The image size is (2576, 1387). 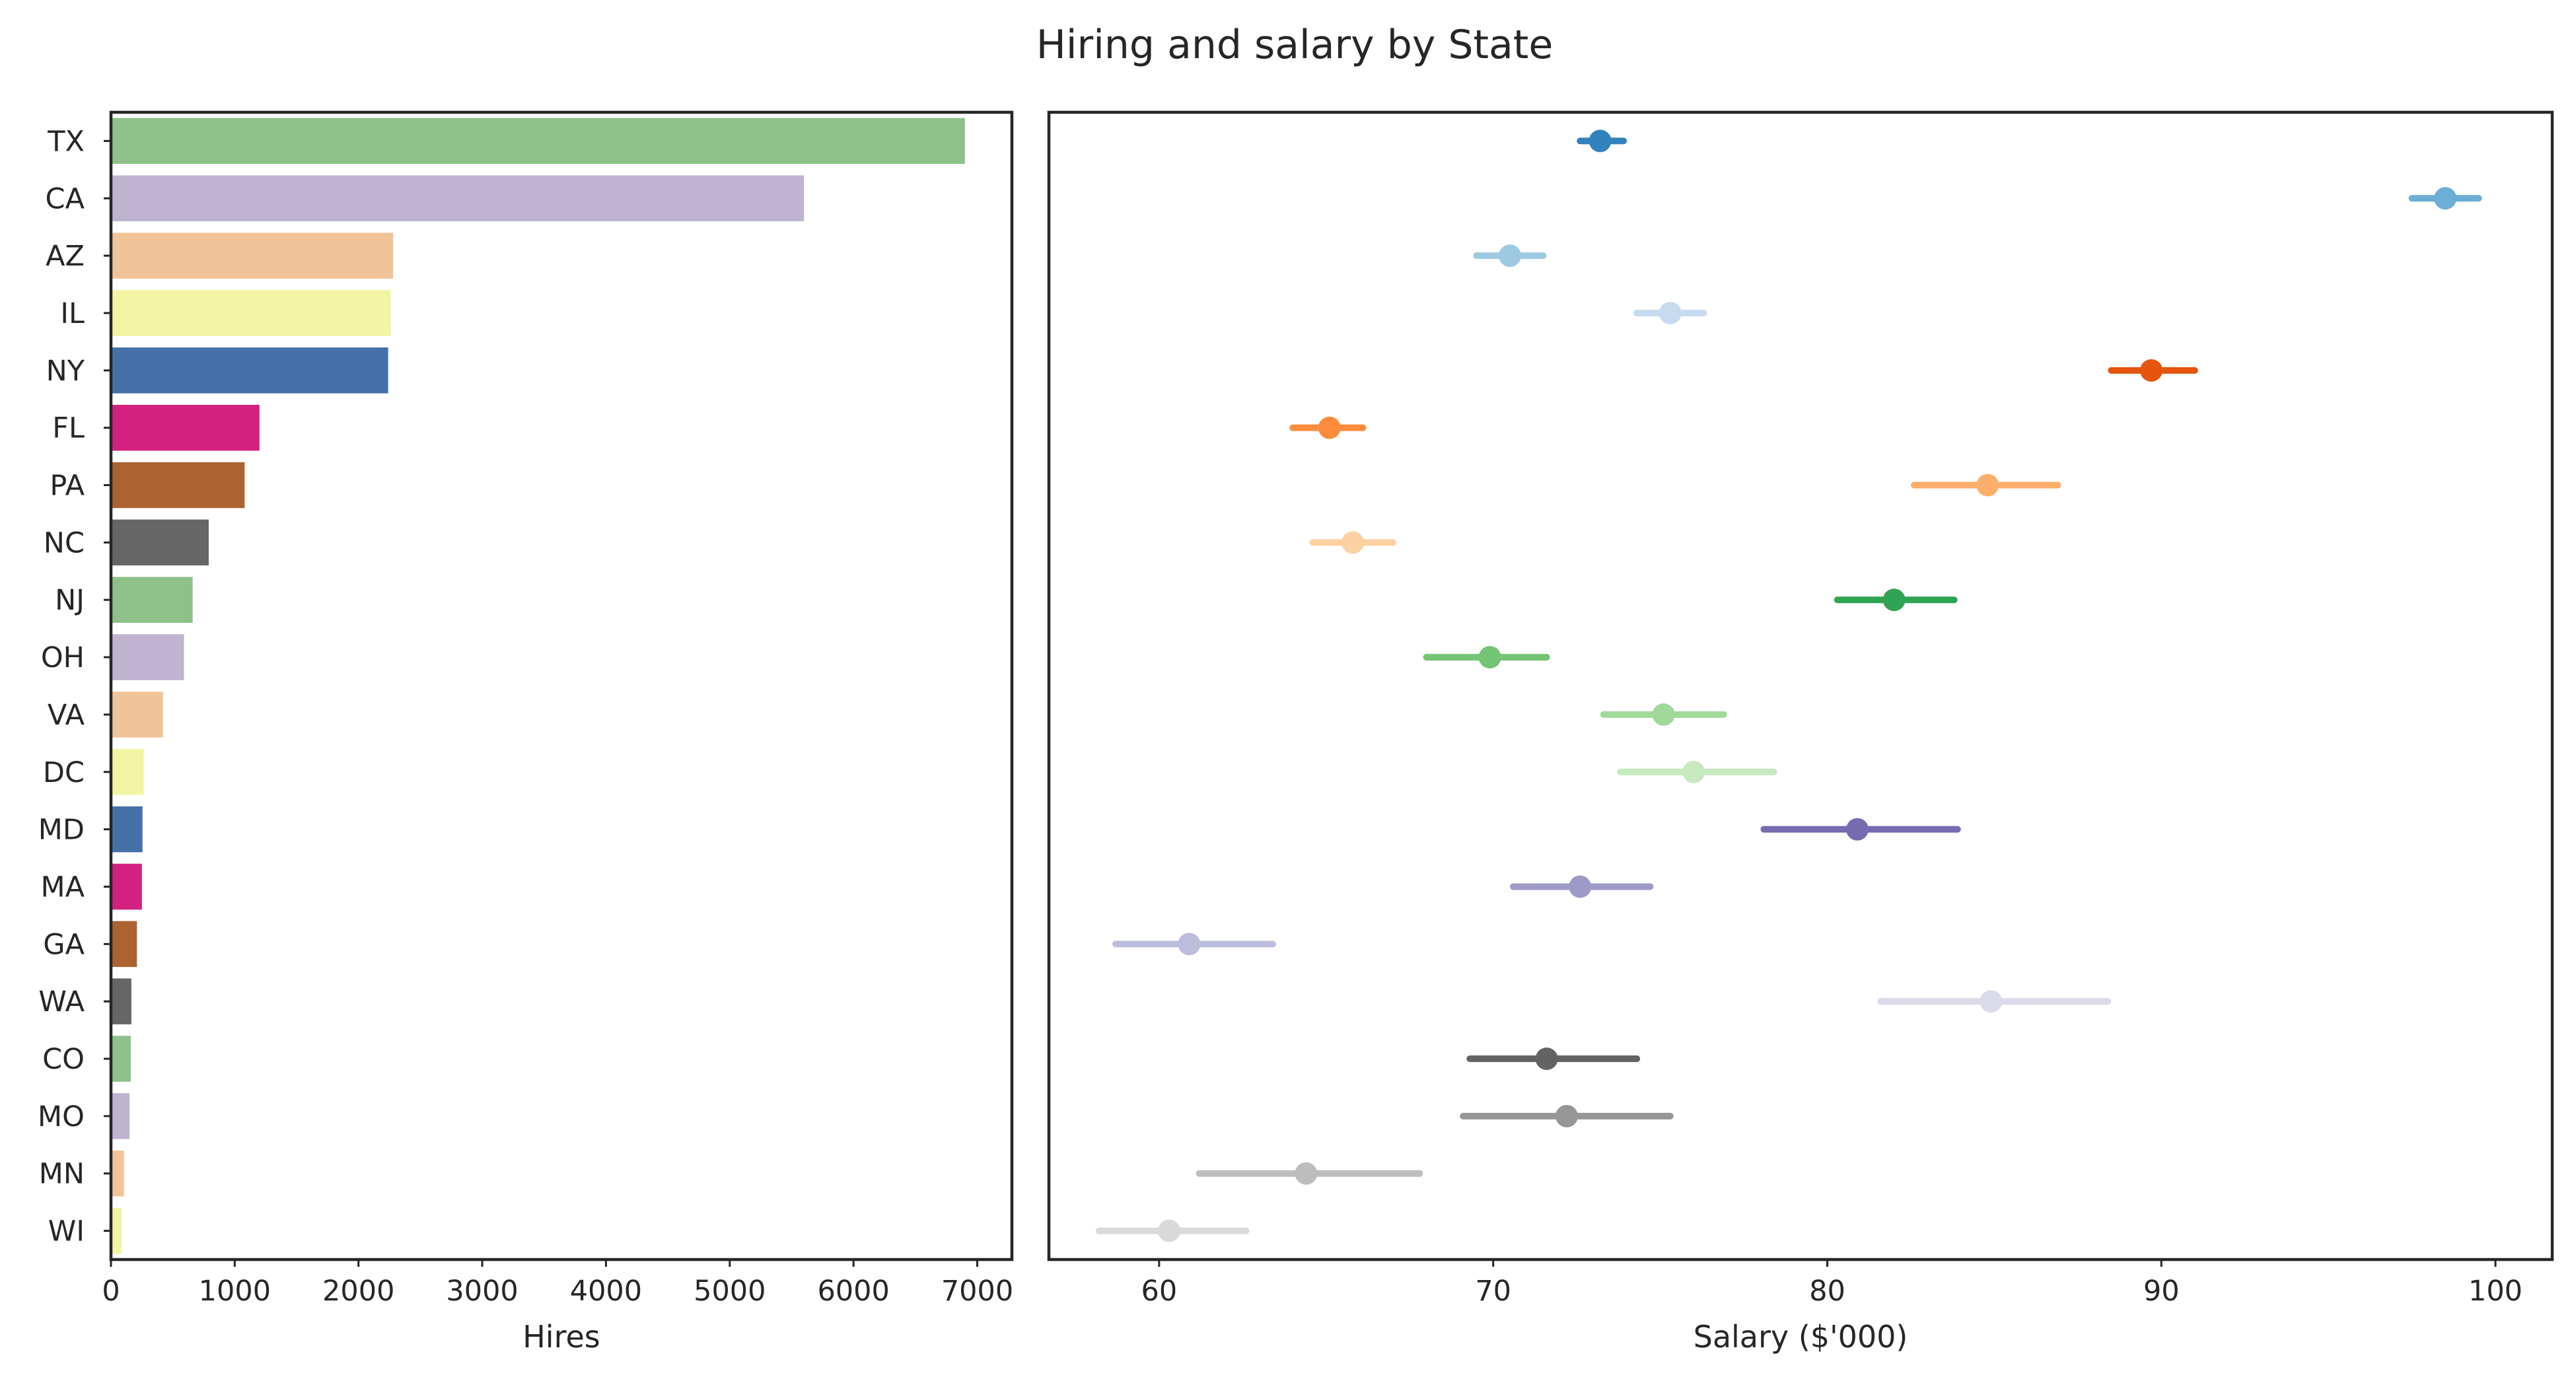 What do you see at coordinates (127, 772) in the screenshot?
I see `bar-dc` at bounding box center [127, 772].